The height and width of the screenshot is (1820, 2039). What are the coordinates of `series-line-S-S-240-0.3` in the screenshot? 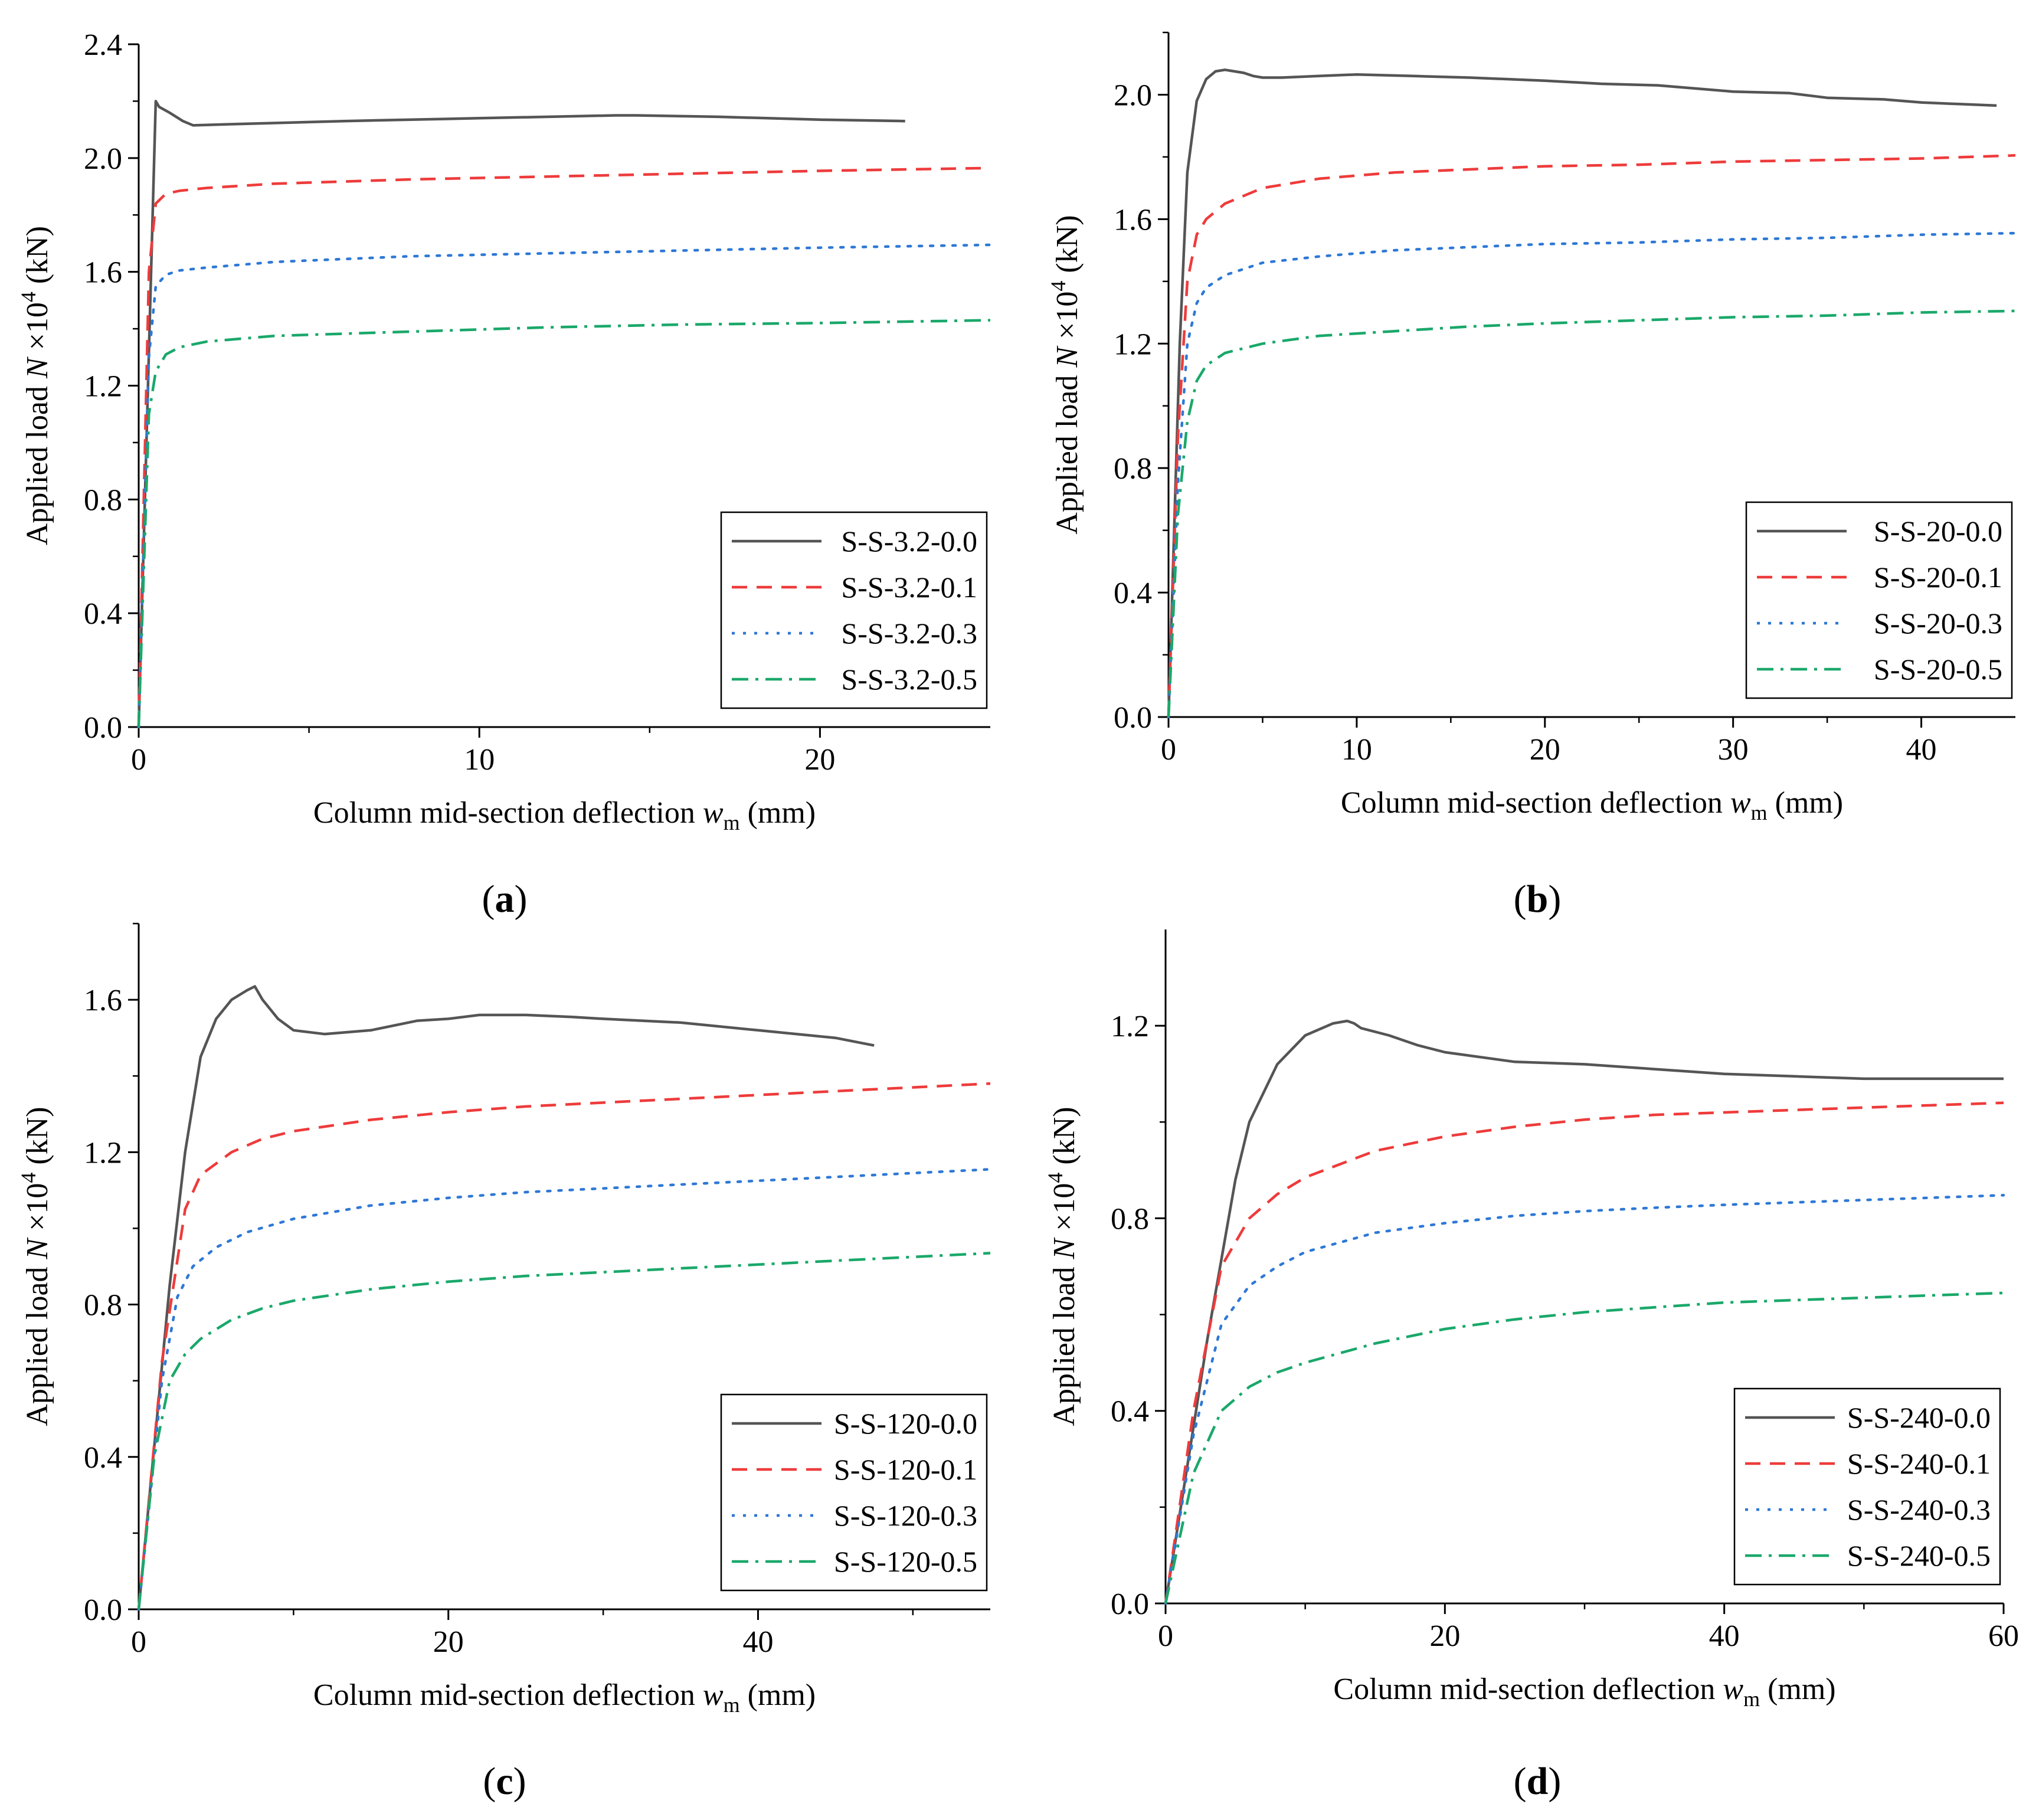 It's located at (1585, 1399).